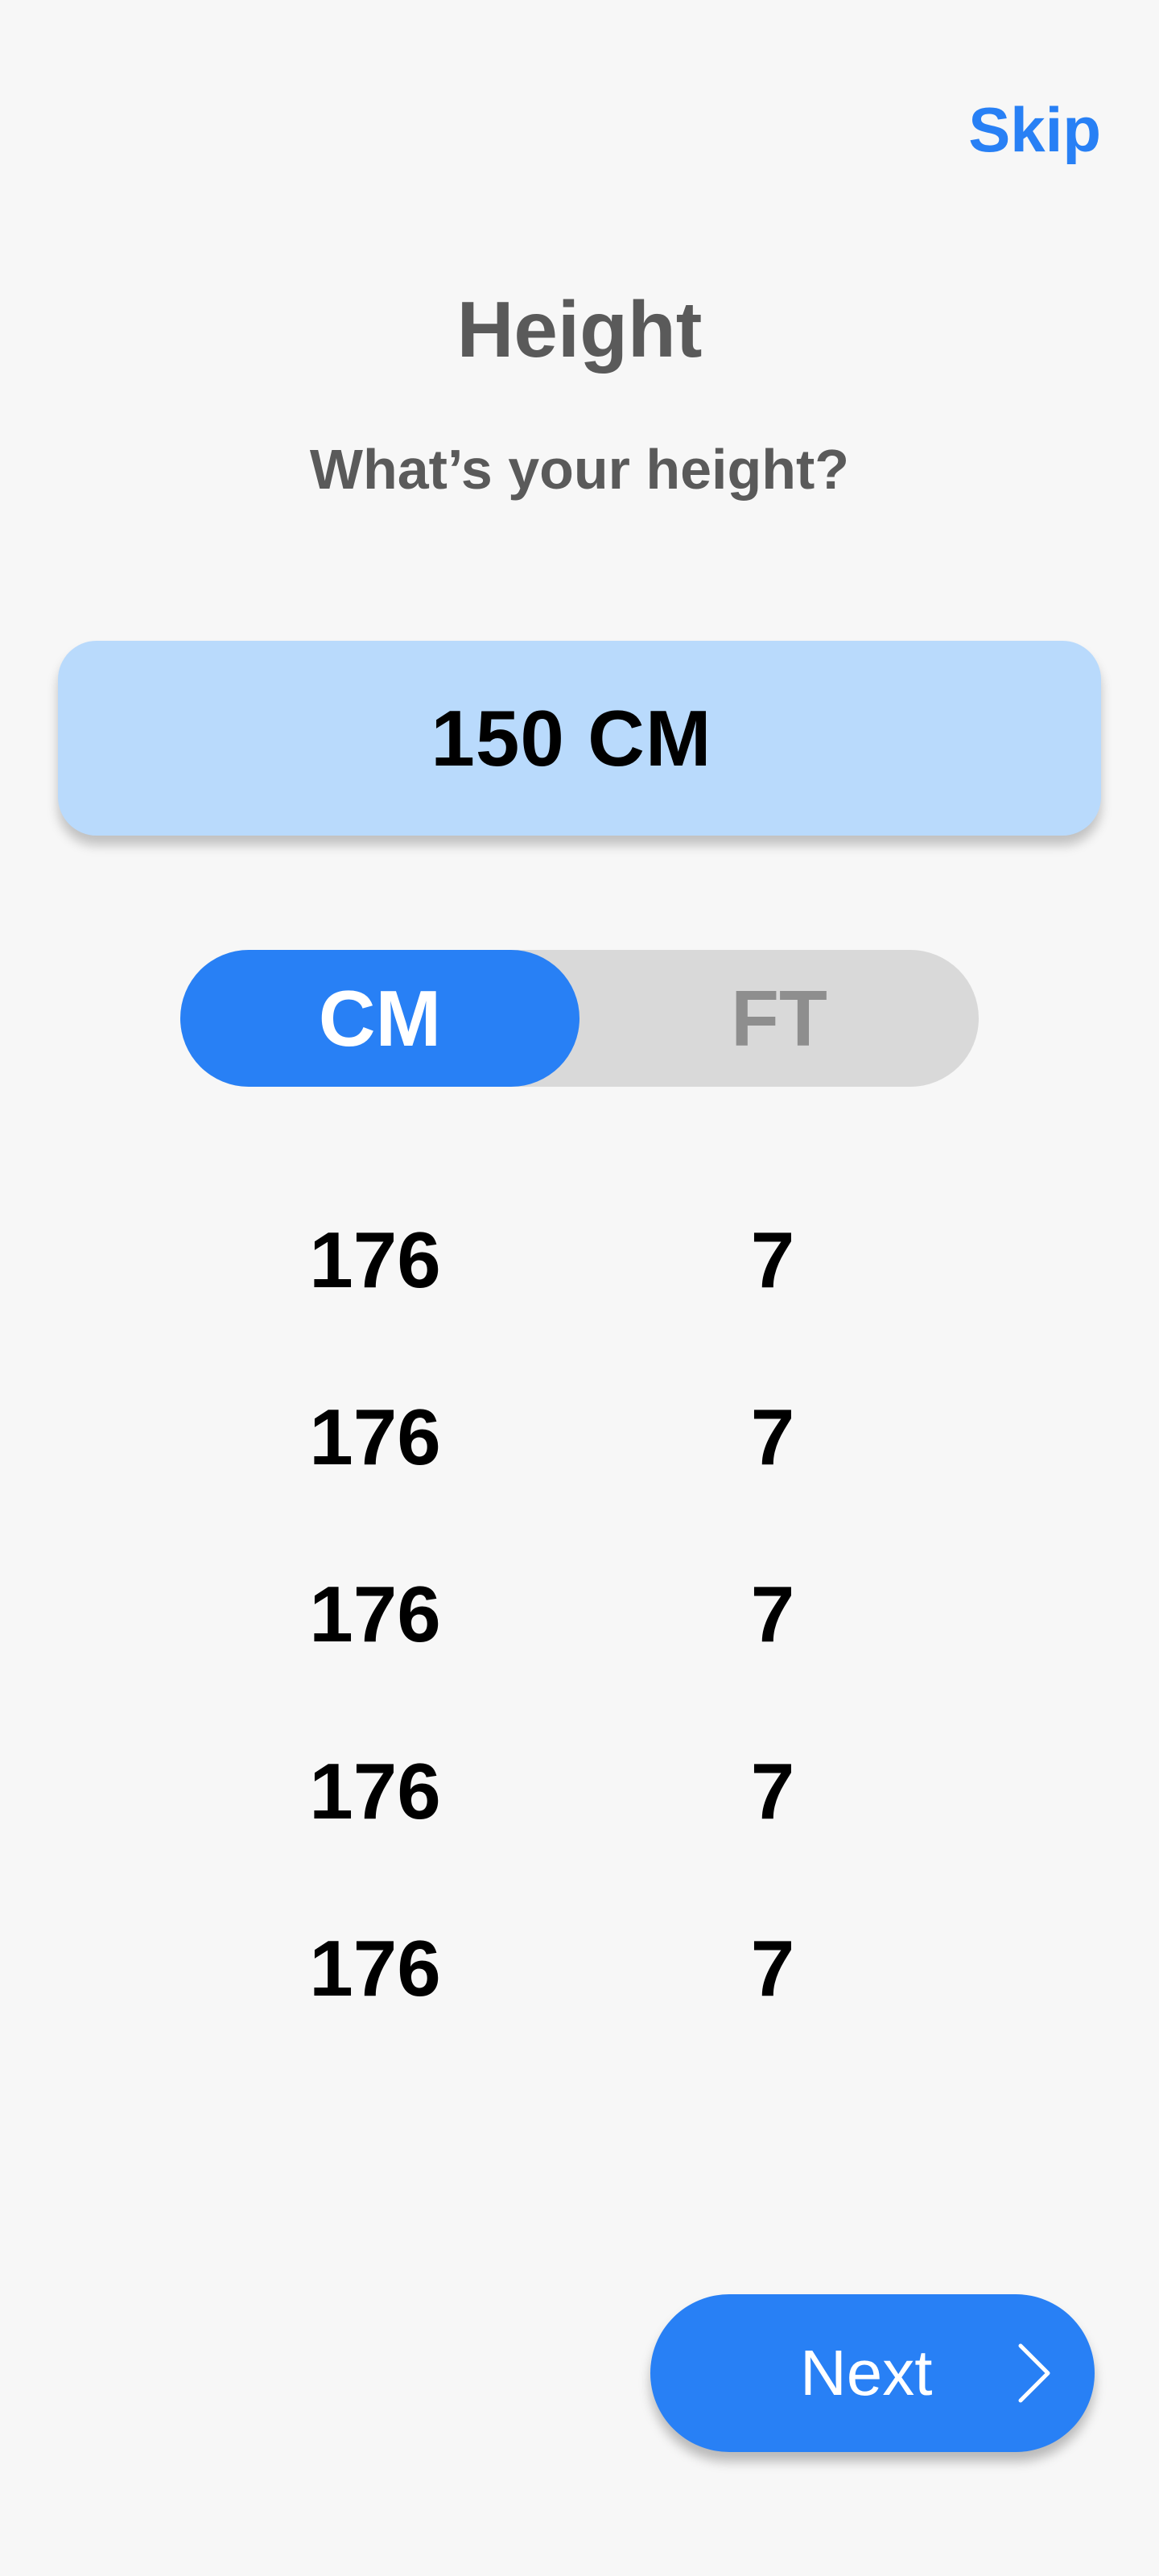  What do you see at coordinates (571, 737) in the screenshot?
I see `selected-height-value: 150 CM` at bounding box center [571, 737].